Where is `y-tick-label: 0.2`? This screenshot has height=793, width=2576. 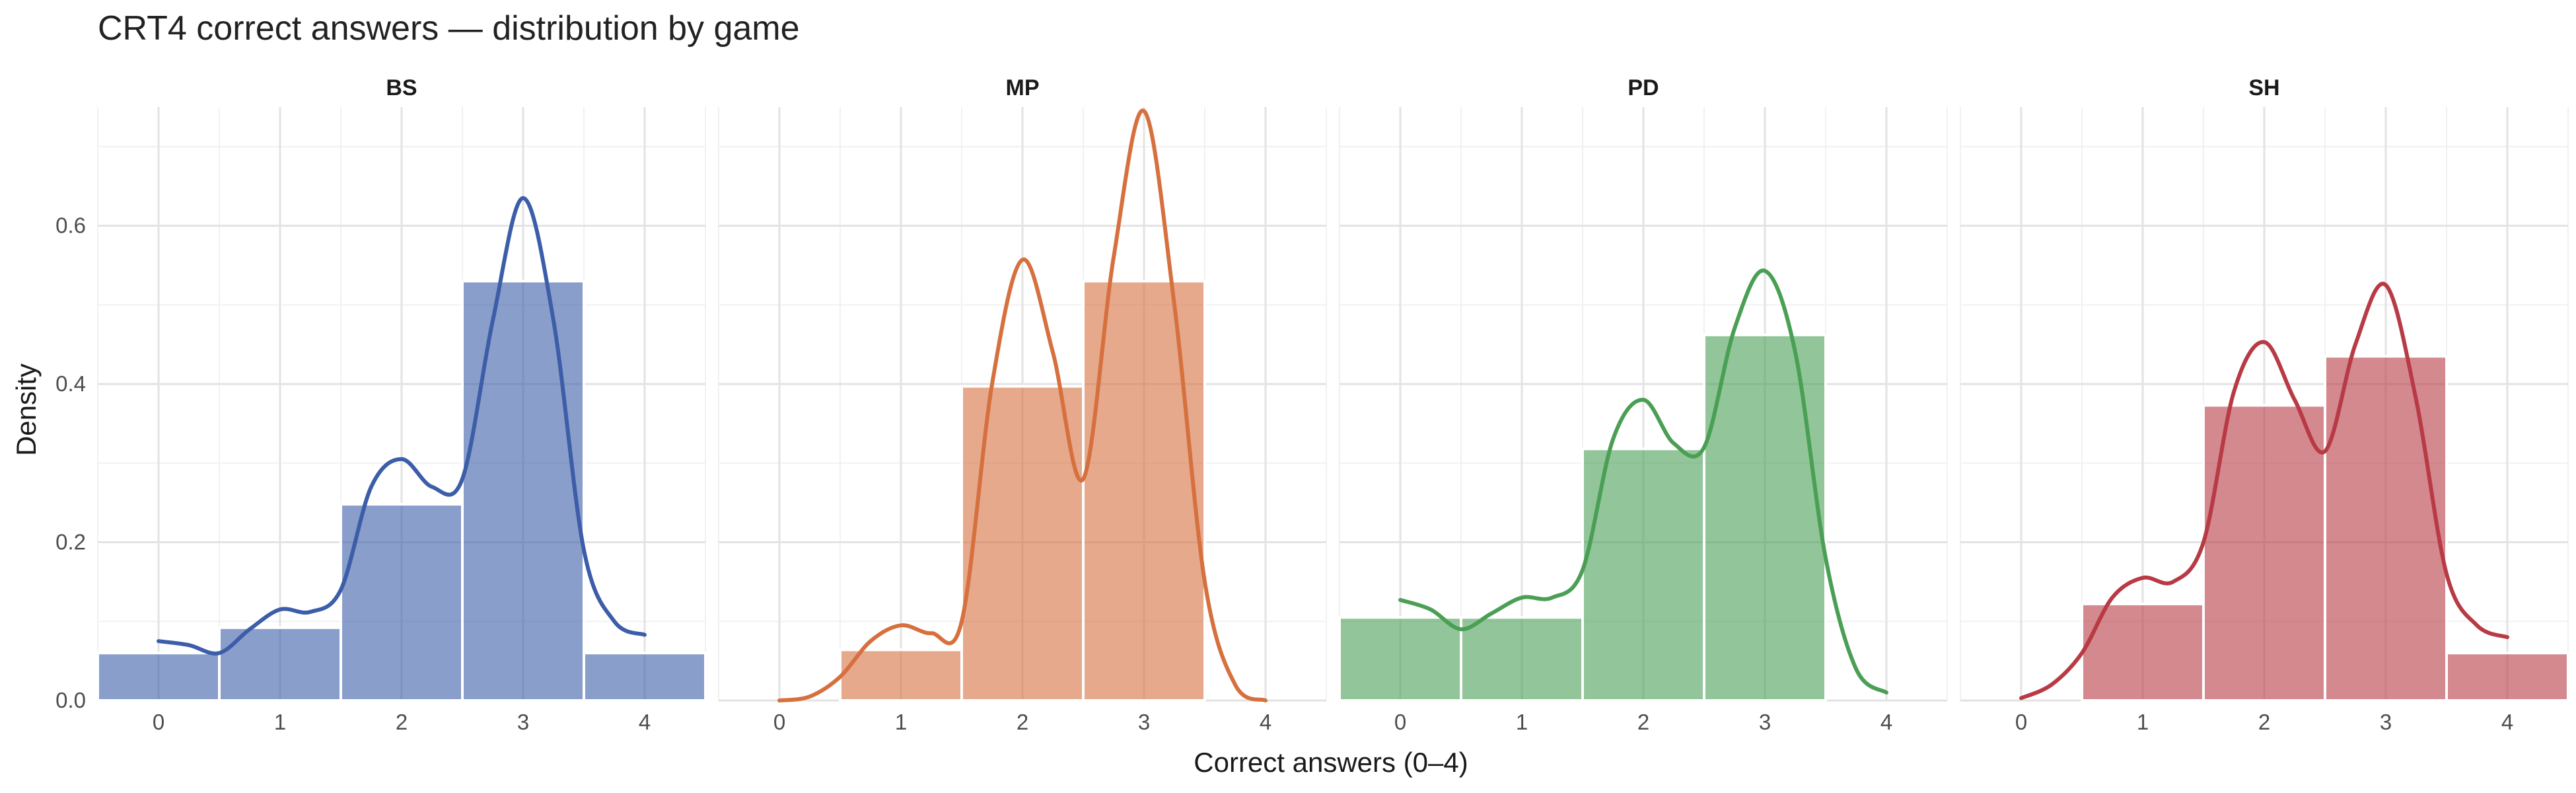 y-tick-label: 0.2 is located at coordinates (70, 542).